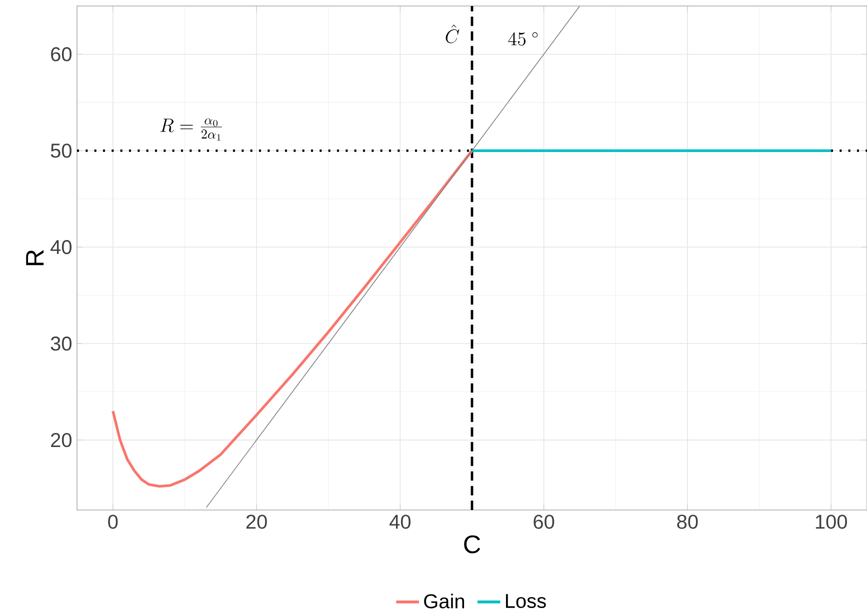 The width and height of the screenshot is (867, 613). What do you see at coordinates (523, 39) in the screenshot?
I see `annotation: $45\ ^{\circ}$` at bounding box center [523, 39].